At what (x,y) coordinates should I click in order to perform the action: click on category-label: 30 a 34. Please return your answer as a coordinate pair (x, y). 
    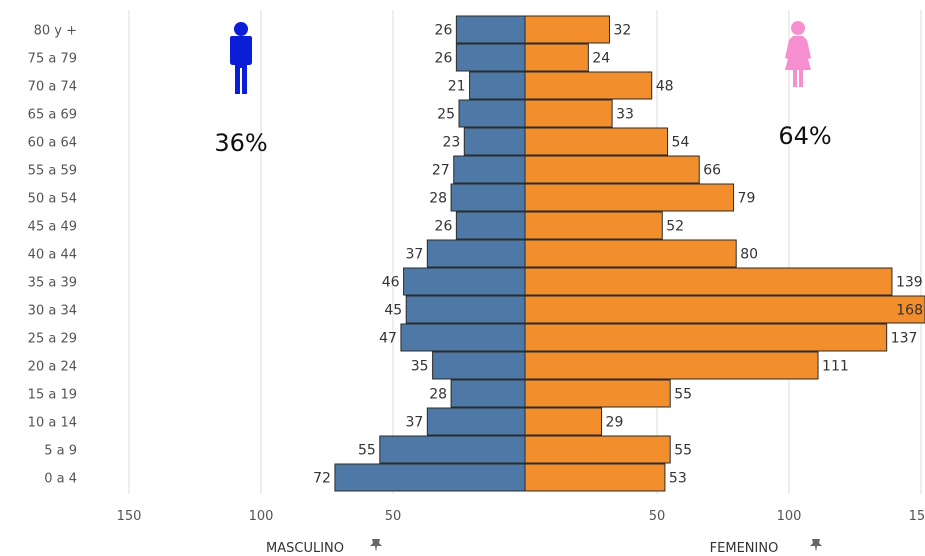
    Looking at the image, I should click on (52, 311).